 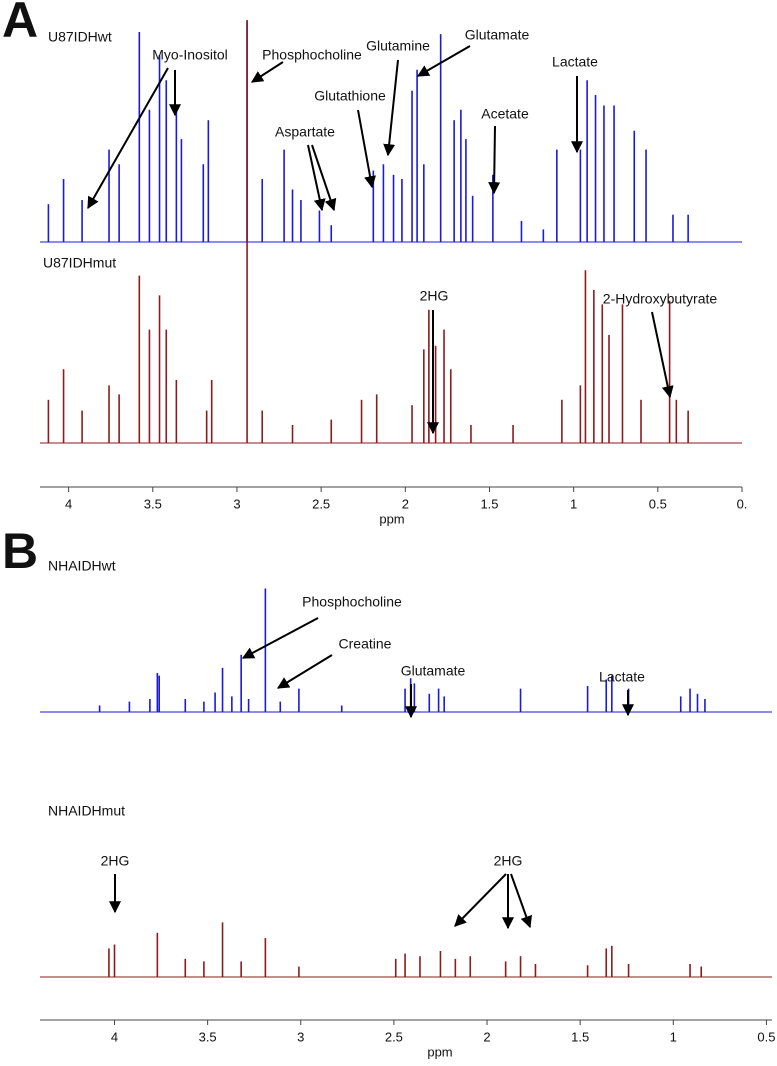 What do you see at coordinates (660, 299) in the screenshot?
I see `annotation: 2-Hydroxybutyrate` at bounding box center [660, 299].